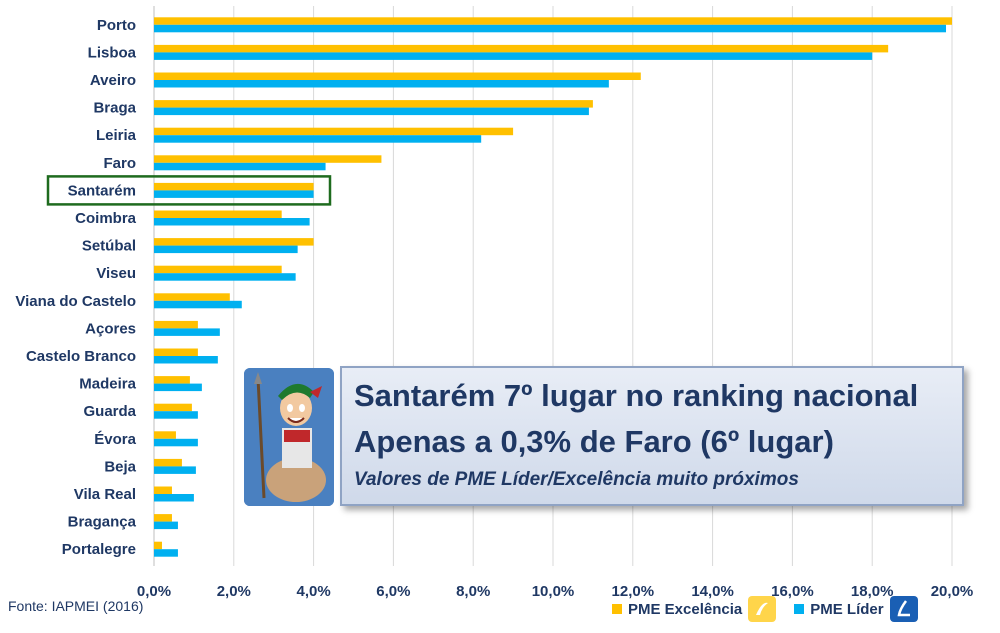 The width and height of the screenshot is (1000, 633). What do you see at coordinates (636, 395) in the screenshot?
I see `callout-headline: Santarém 7º lugar no ranking nacional` at bounding box center [636, 395].